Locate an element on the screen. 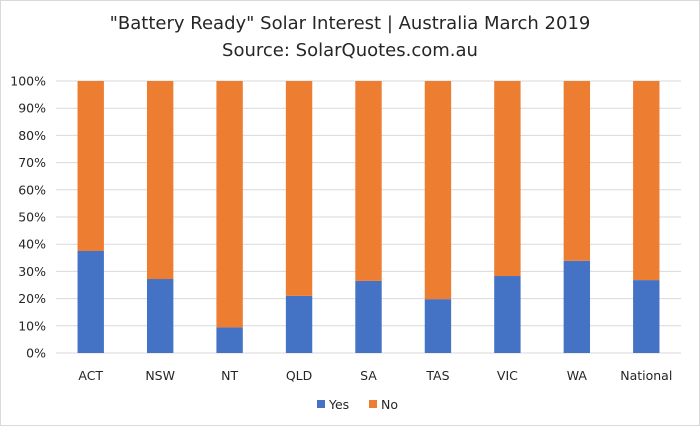 The width and height of the screenshot is (700, 426). bar-yes-nt is located at coordinates (229, 340).